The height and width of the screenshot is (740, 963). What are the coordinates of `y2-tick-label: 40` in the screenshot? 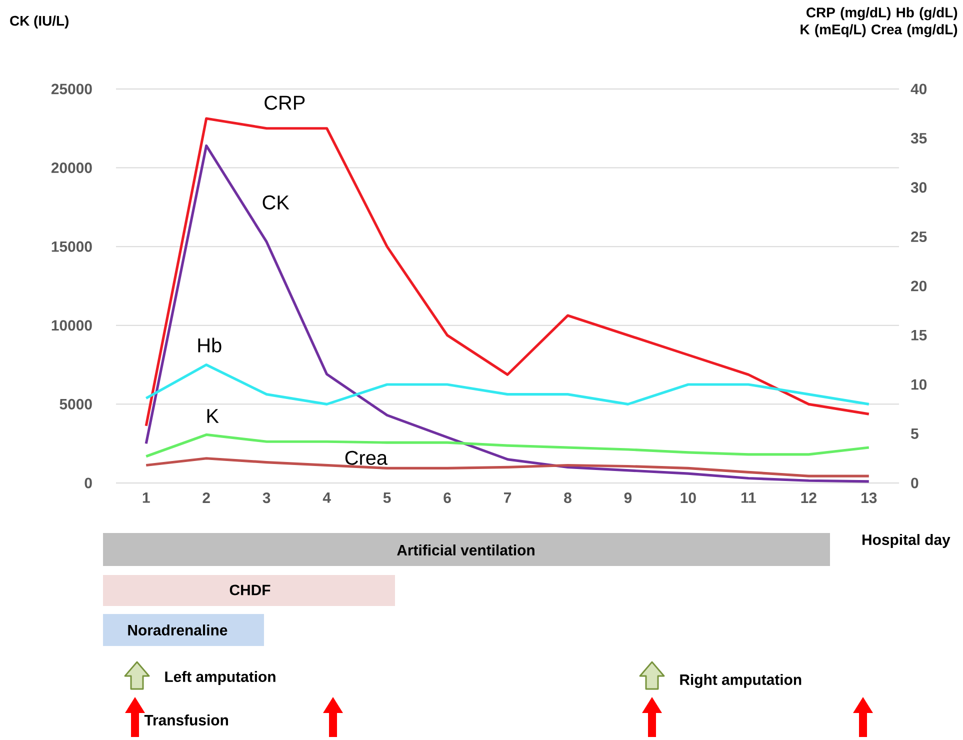 It's located at (918, 89).